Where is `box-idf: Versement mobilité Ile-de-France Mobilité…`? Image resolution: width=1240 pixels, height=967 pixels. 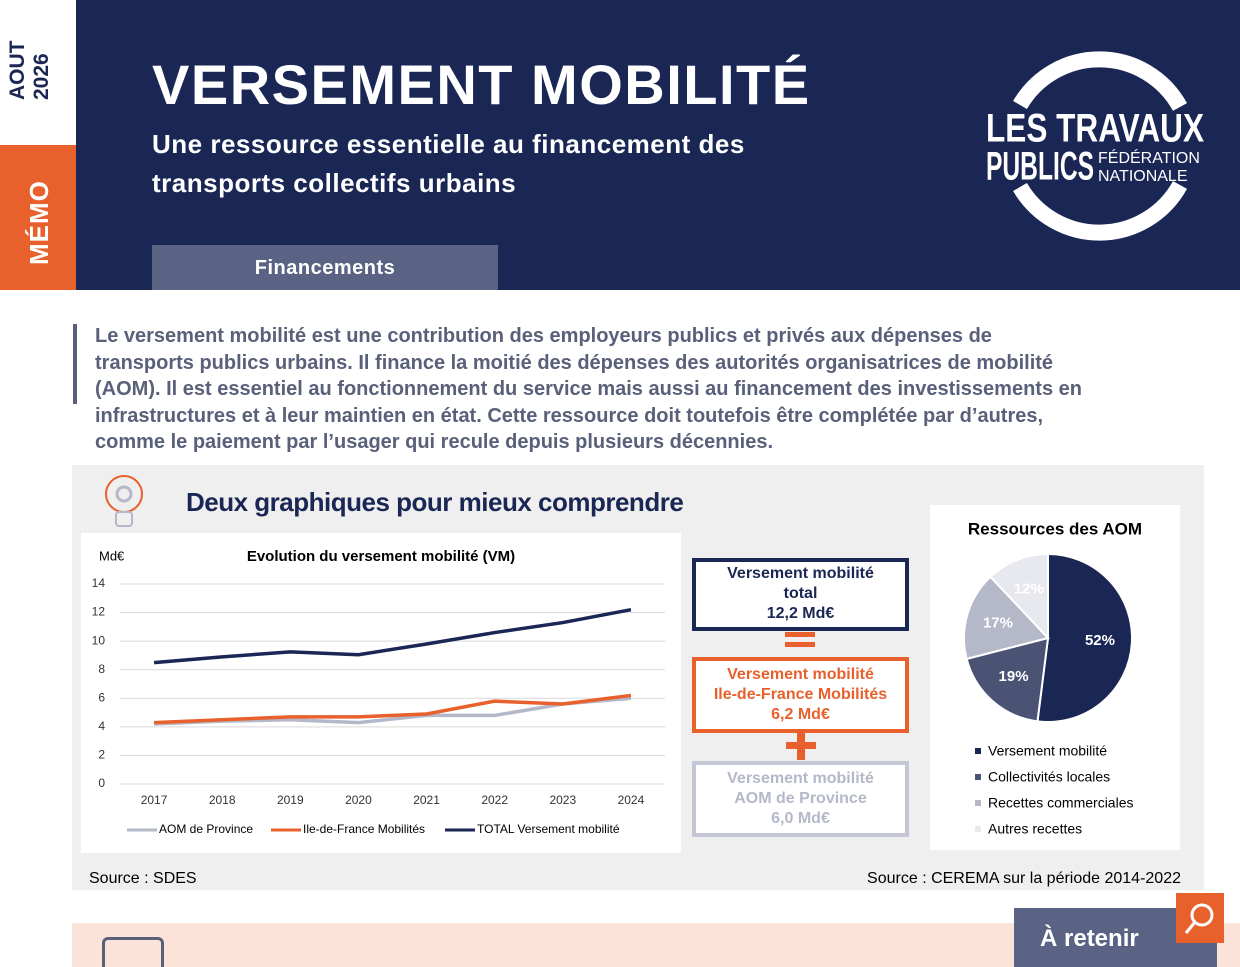 box-idf: Versement mobilité Ile-de-France Mobilité… is located at coordinates (800, 695).